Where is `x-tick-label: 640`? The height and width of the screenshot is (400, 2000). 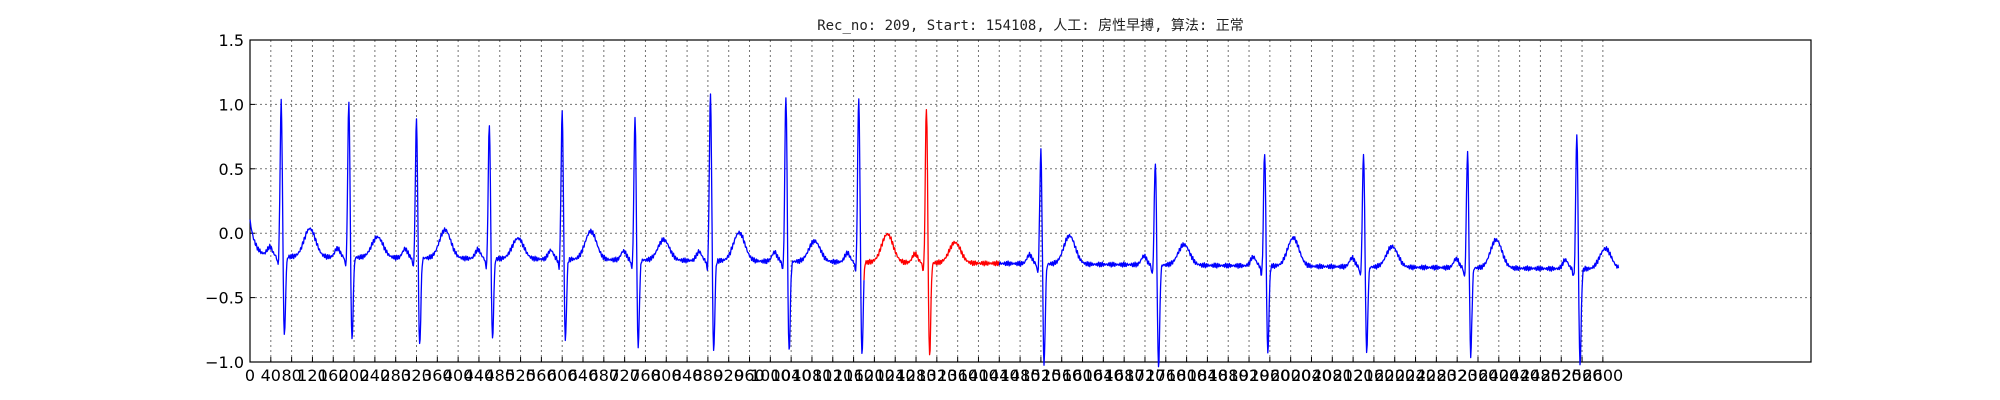 x-tick-label: 640 is located at coordinates (583, 375).